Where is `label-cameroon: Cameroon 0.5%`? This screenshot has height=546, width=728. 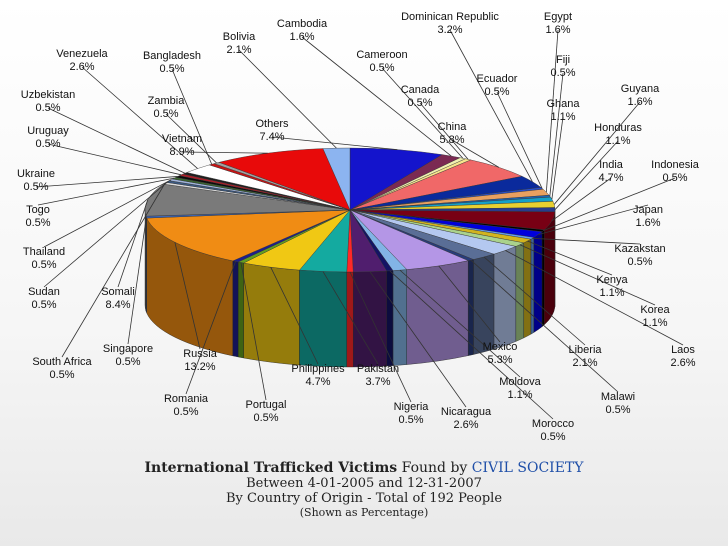 label-cameroon: Cameroon 0.5% is located at coordinates (381, 61).